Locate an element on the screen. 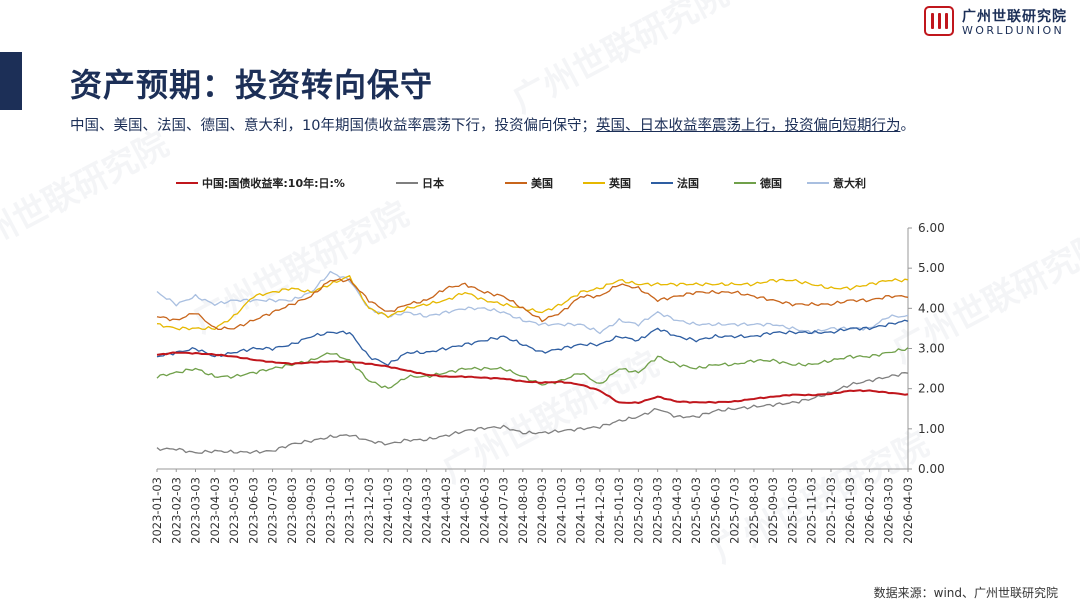  legend-label: 德国 is located at coordinates (771, 183).